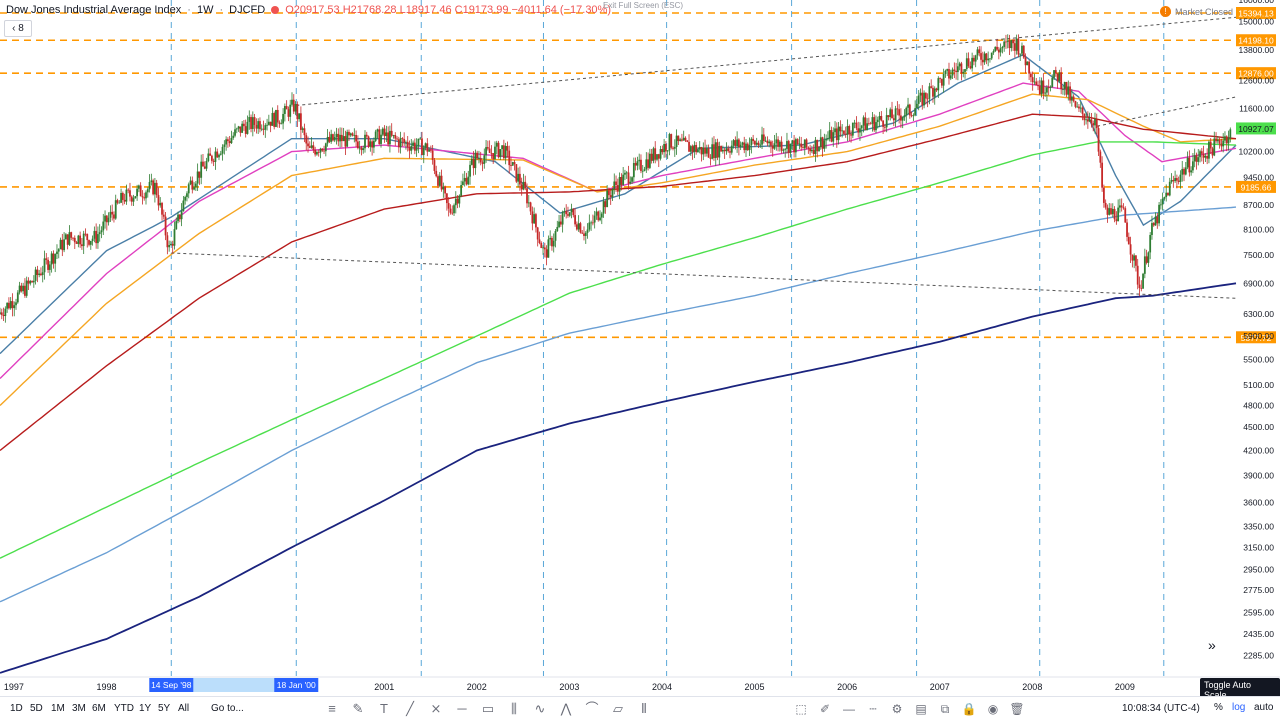 The image size is (1280, 721). Describe the element at coordinates (94, 10) in the screenshot. I see `symbol-title: Dow Jones Industrial Average Index` at that location.